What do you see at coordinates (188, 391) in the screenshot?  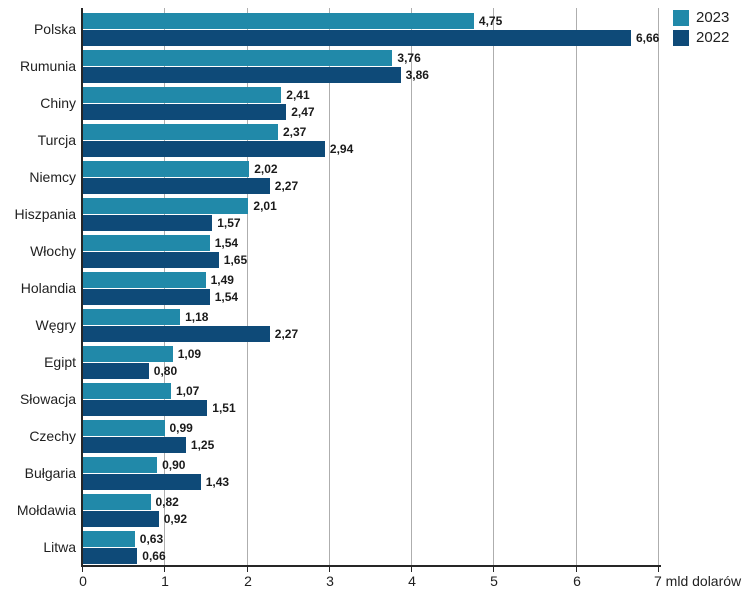 I see `value-label-2023-11: 1,07` at bounding box center [188, 391].